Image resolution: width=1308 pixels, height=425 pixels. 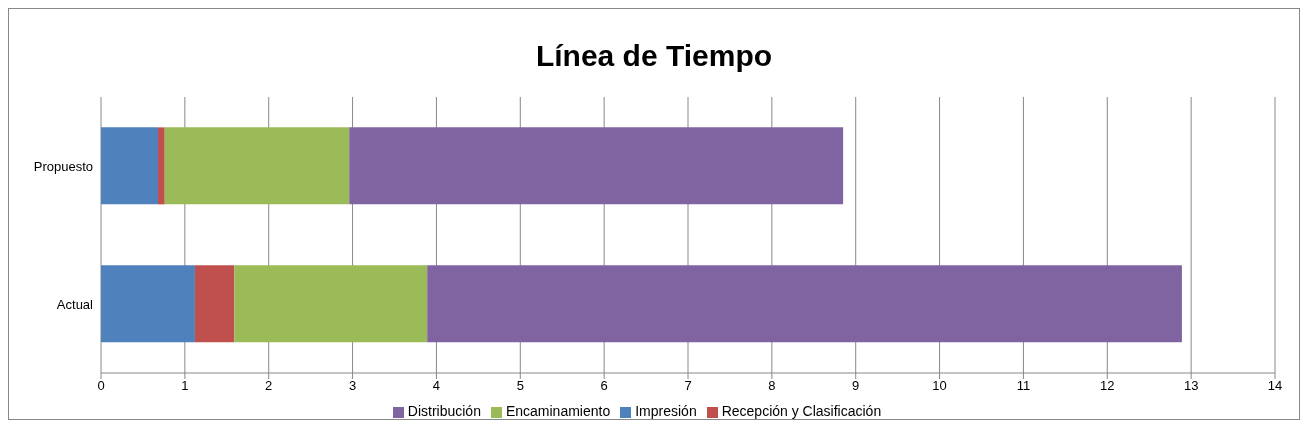 What do you see at coordinates (1023, 386) in the screenshot?
I see `x-tick-label: 11` at bounding box center [1023, 386].